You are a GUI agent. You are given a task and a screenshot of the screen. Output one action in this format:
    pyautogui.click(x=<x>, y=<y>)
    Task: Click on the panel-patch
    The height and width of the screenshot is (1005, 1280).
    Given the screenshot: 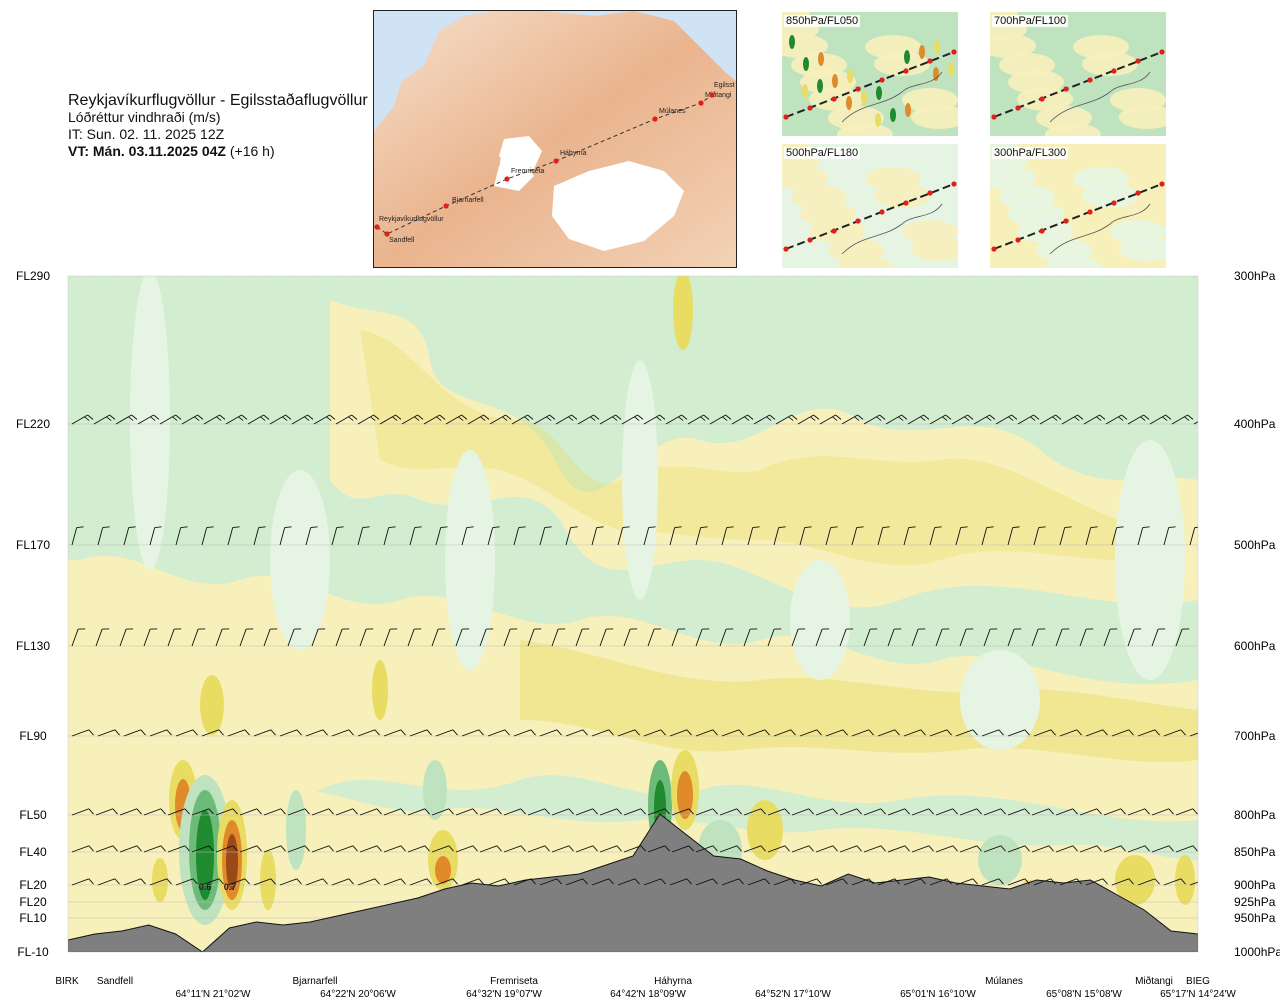 What is the action you would take?
    pyautogui.click(x=902, y=196)
    